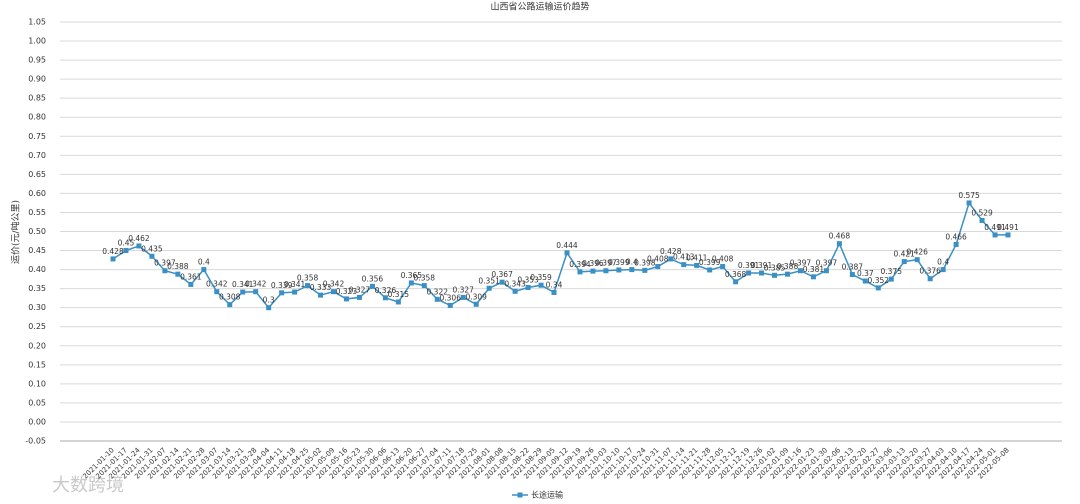 This screenshot has width=1080, height=504. Describe the element at coordinates (917, 252) in the screenshot. I see `data-label: 0.426` at that location.